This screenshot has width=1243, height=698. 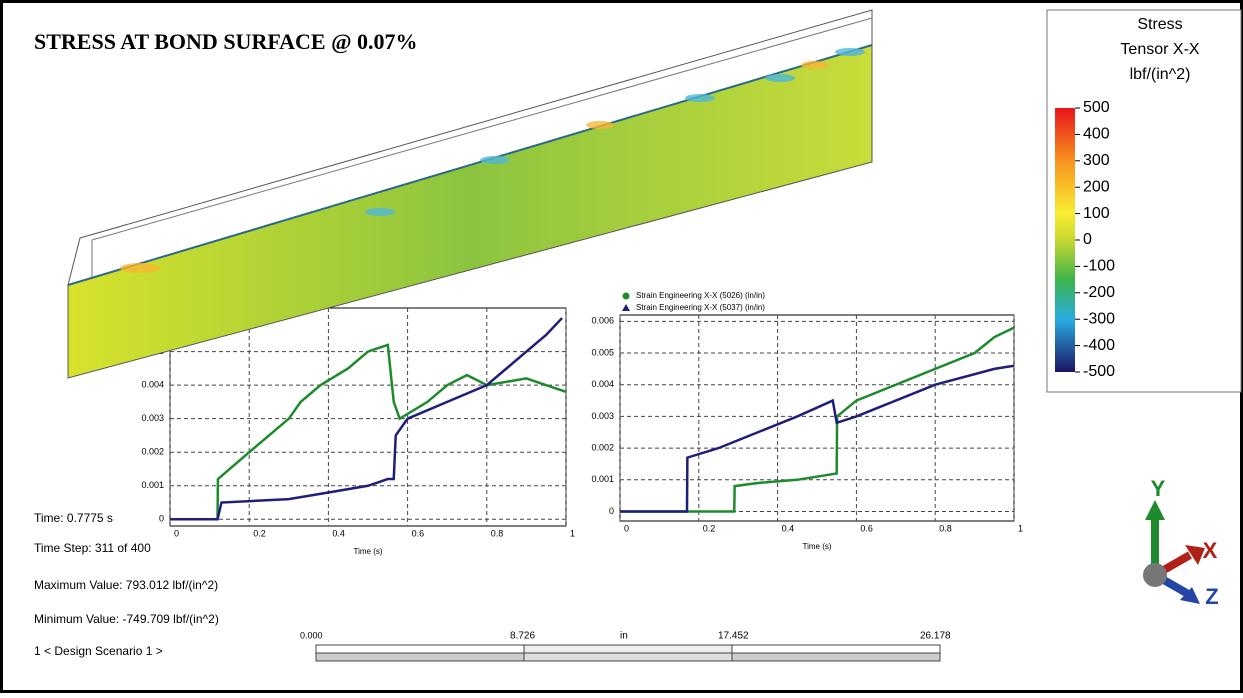 I want to click on legend-tick-label: 0, so click(x=1087, y=239).